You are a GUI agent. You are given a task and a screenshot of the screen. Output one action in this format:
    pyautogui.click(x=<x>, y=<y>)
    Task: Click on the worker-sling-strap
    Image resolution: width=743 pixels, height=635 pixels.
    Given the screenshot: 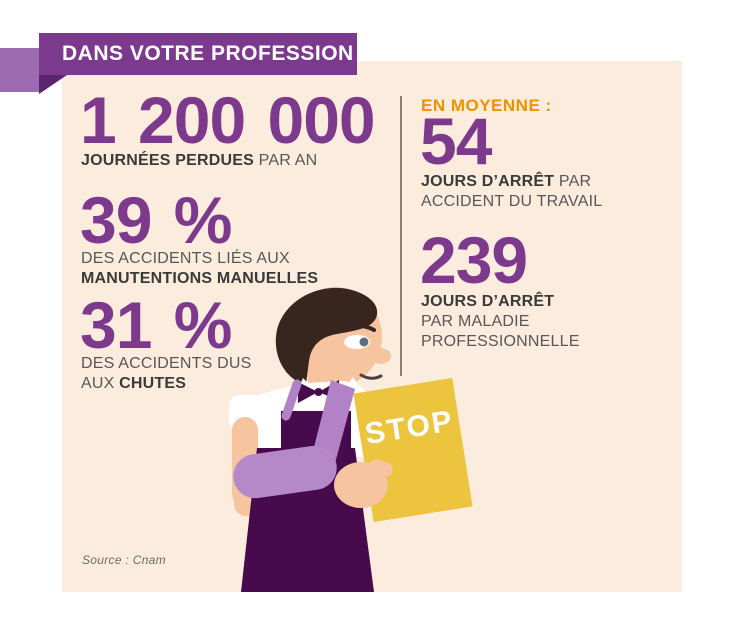 What is the action you would take?
    pyautogui.click(x=333, y=423)
    